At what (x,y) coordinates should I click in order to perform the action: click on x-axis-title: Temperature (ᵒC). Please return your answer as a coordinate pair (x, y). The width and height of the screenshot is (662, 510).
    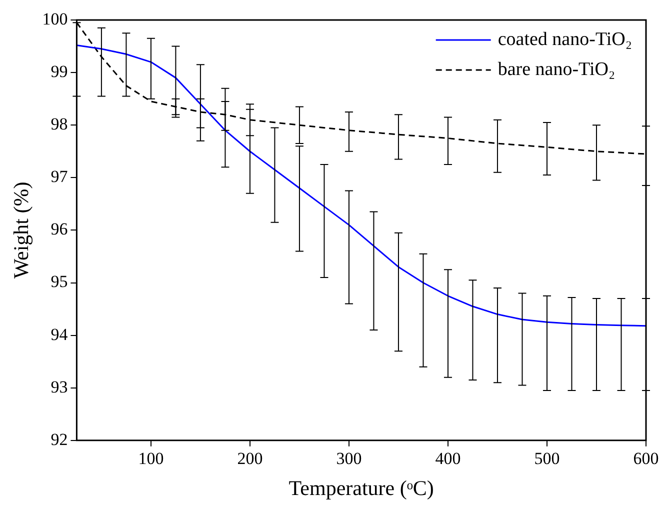
    Looking at the image, I should click on (361, 488).